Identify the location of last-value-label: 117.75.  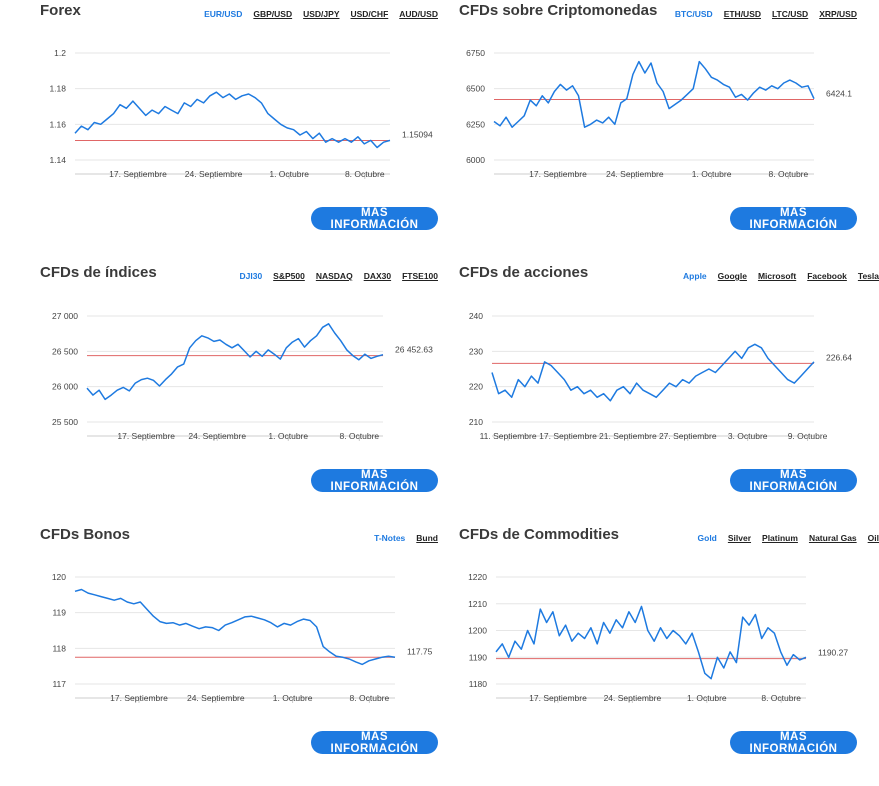
(420, 651).